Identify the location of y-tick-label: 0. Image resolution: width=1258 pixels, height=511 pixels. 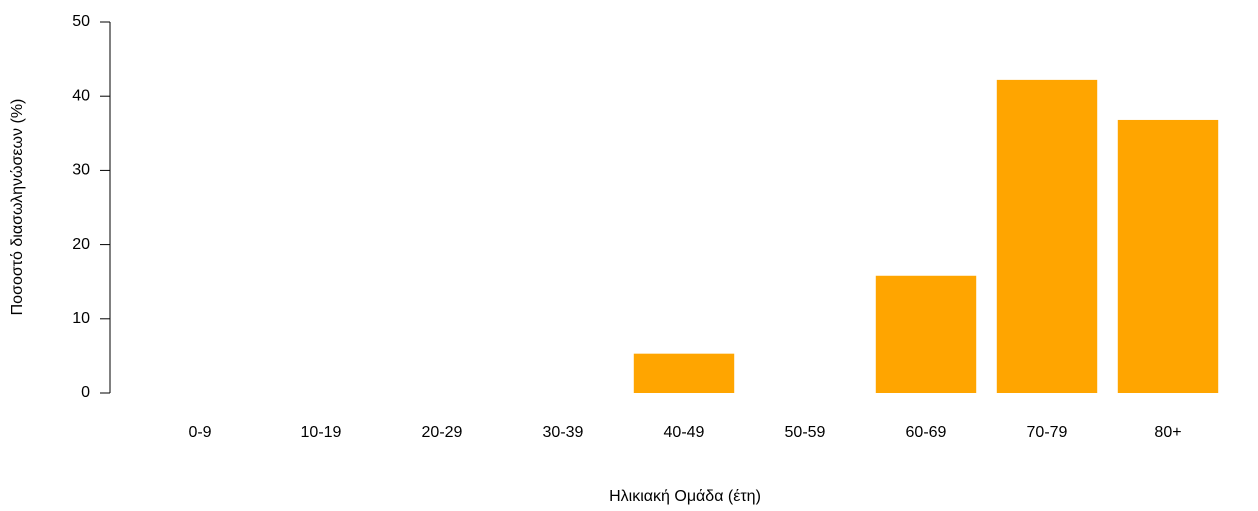
(85, 392).